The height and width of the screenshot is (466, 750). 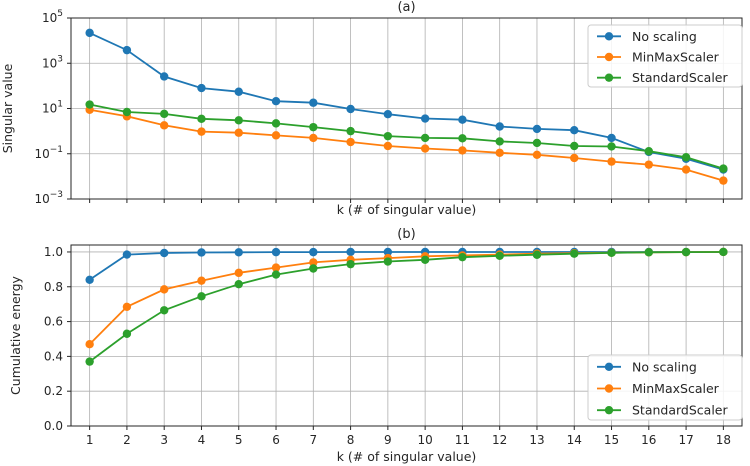 I want to click on y-axis-label: Cumulative energy, so click(x=15, y=334).